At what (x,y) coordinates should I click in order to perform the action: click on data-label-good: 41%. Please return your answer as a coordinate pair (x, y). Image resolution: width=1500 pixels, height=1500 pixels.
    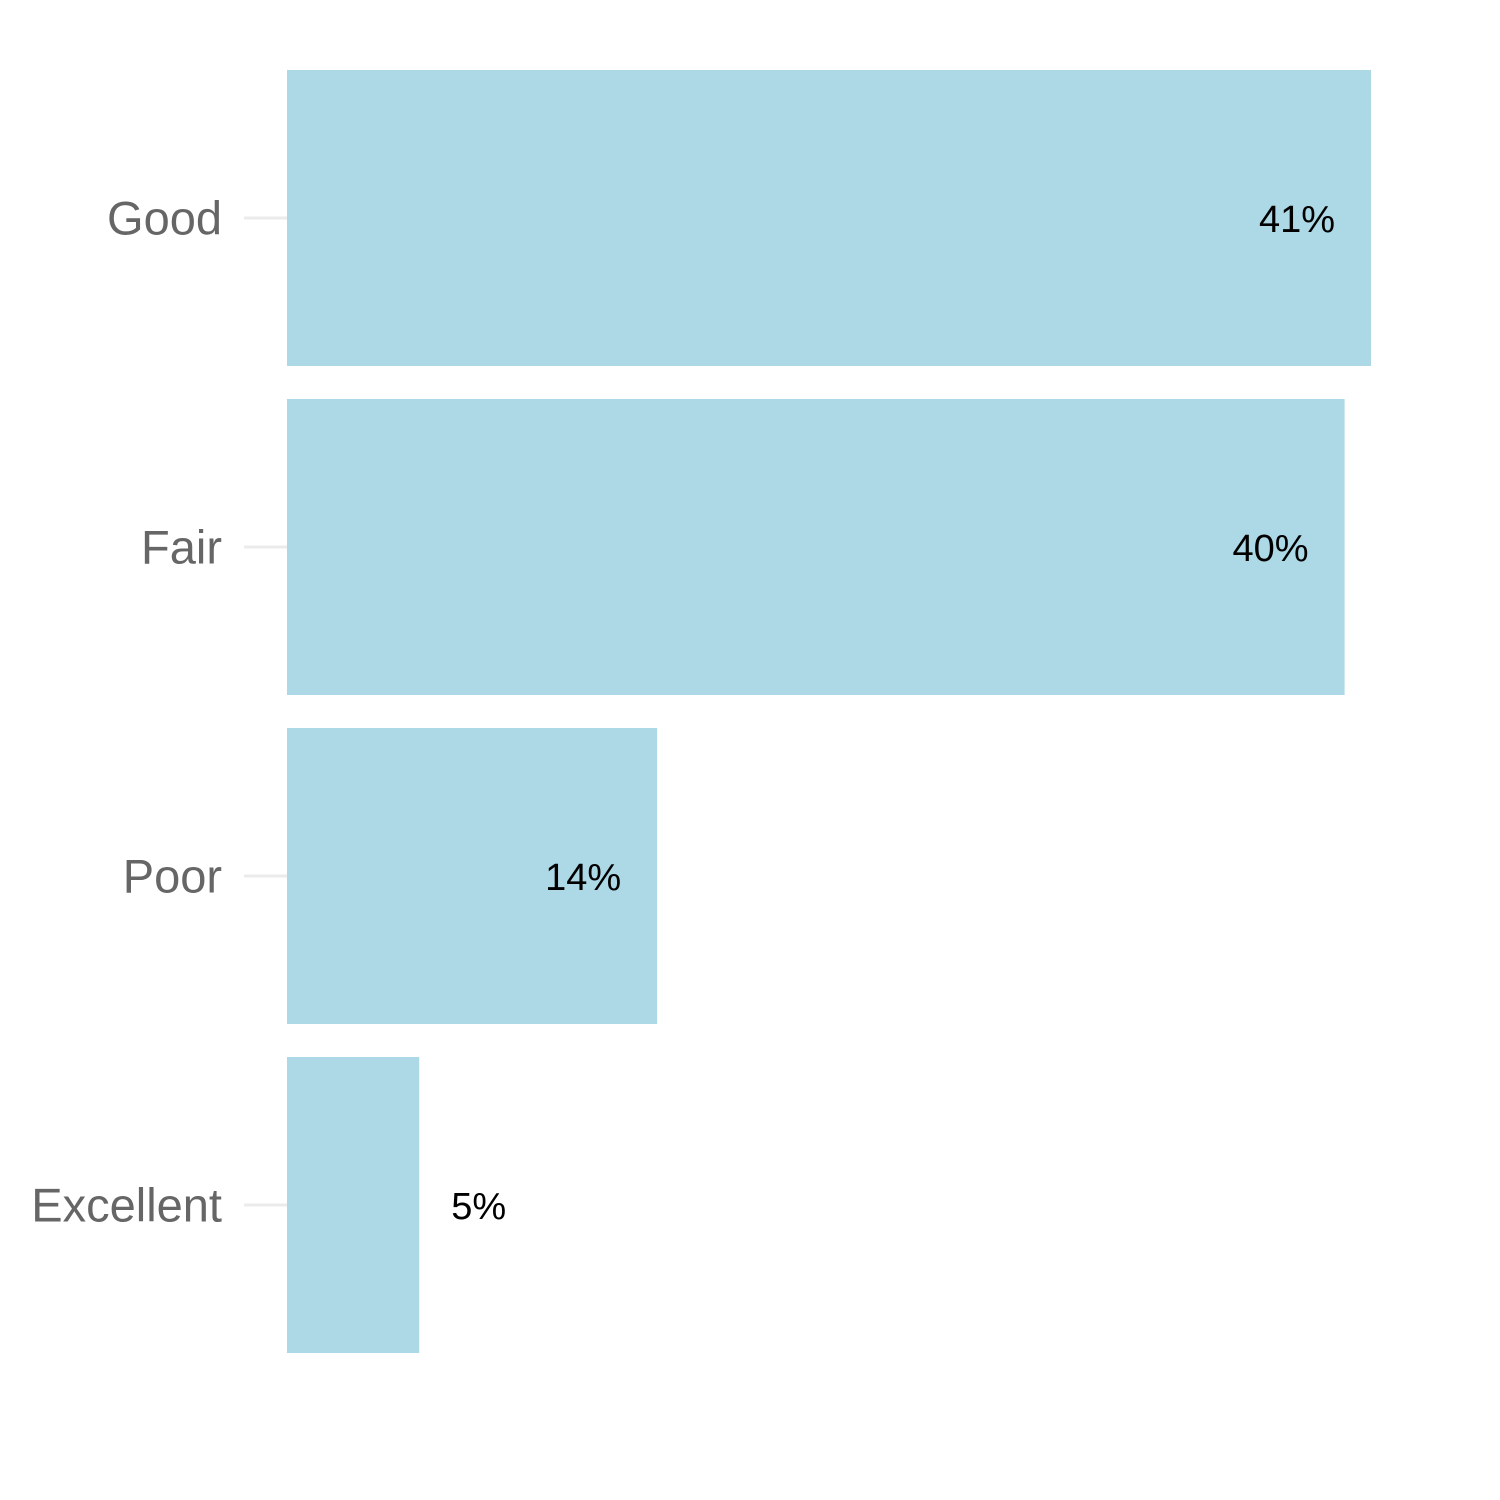
    Looking at the image, I should click on (1297, 220).